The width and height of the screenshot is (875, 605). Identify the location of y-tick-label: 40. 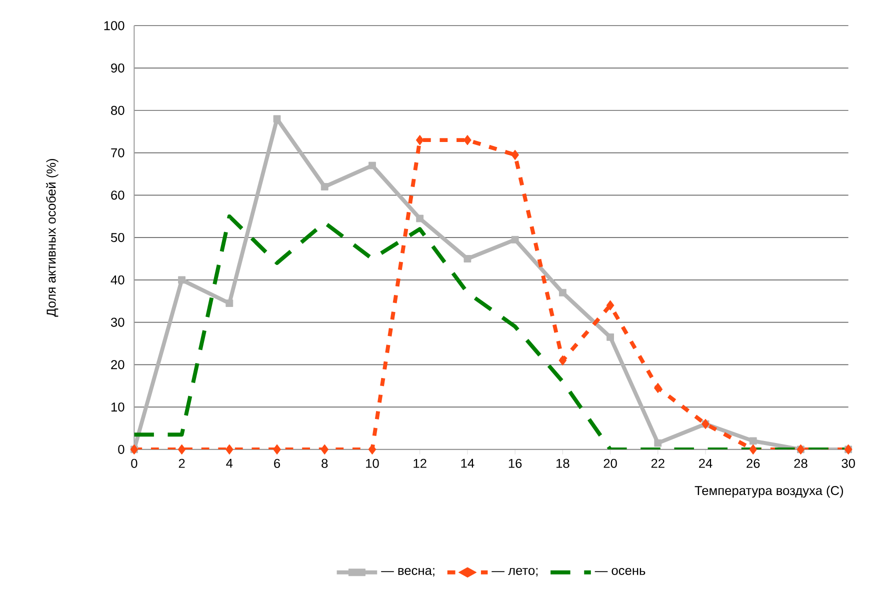
(117, 280).